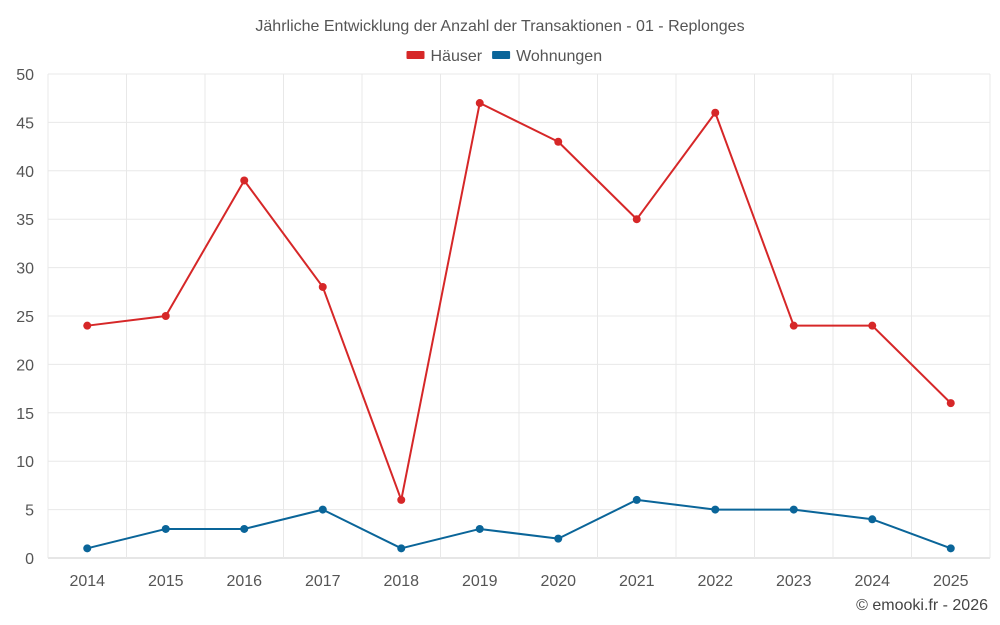  I want to click on legend-item-haeuser: Häuser, so click(444, 56).